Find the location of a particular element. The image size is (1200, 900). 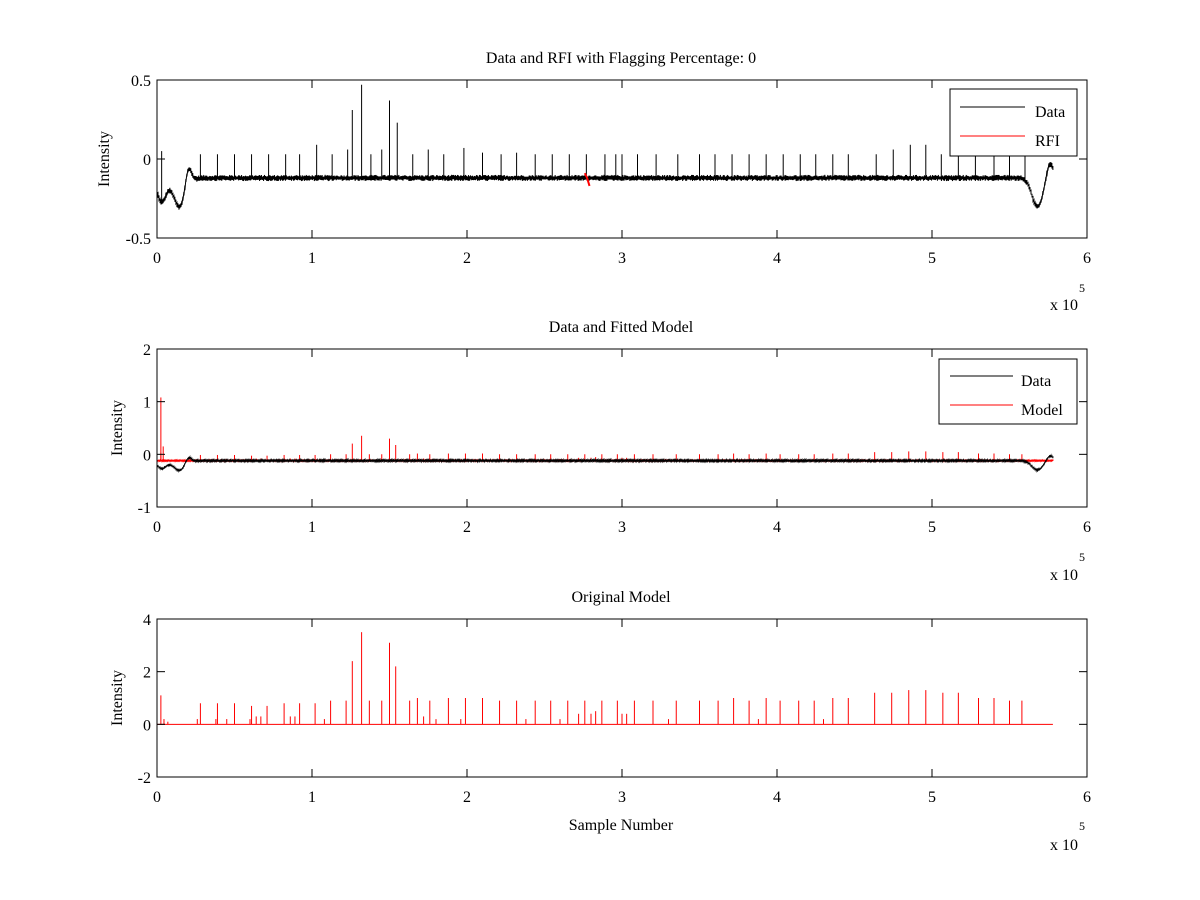

legend: Data Model is located at coordinates (1008, 391).